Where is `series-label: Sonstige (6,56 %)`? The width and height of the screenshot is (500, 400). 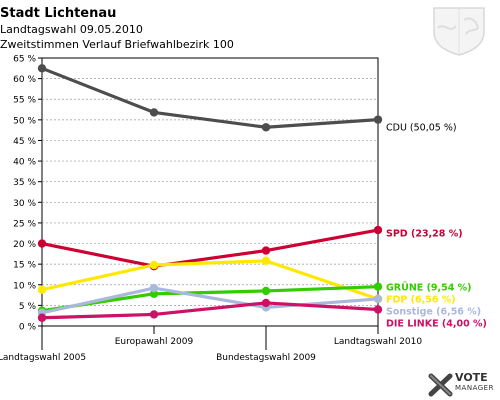
series-label: Sonstige (6,56 %) is located at coordinates (433, 312).